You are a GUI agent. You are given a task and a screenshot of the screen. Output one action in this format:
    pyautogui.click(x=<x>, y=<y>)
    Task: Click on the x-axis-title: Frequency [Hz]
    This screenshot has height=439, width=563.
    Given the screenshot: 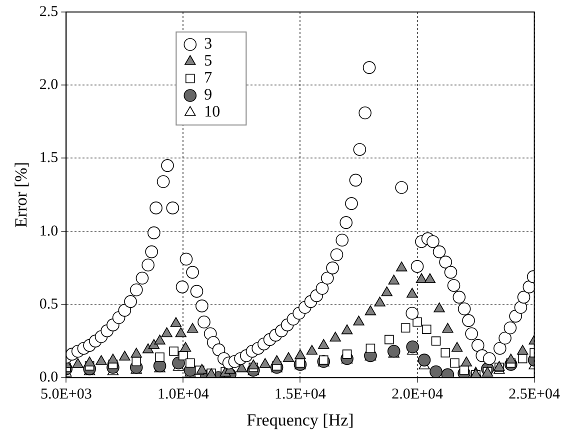 What is the action you would take?
    pyautogui.click(x=300, y=420)
    